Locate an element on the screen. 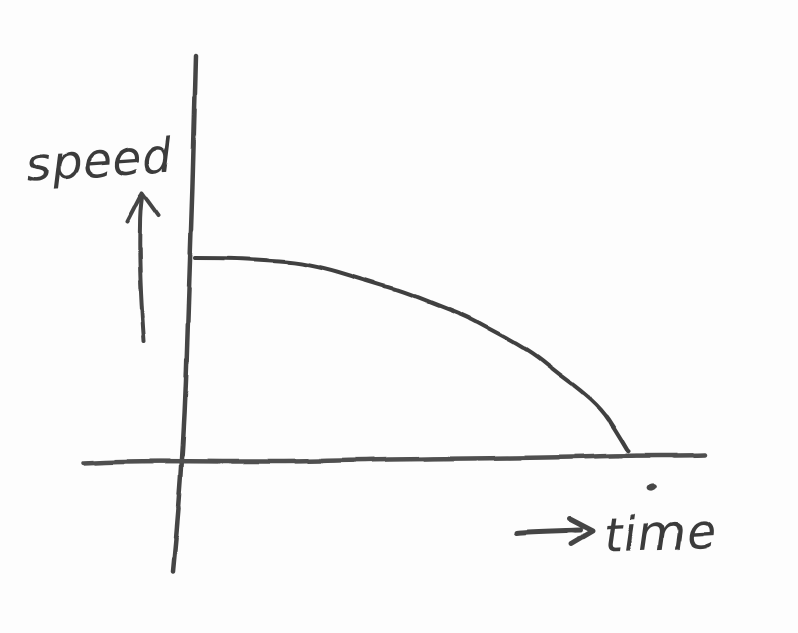 This screenshot has width=798, height=633. y-axis-label: speed is located at coordinates (99, 160).